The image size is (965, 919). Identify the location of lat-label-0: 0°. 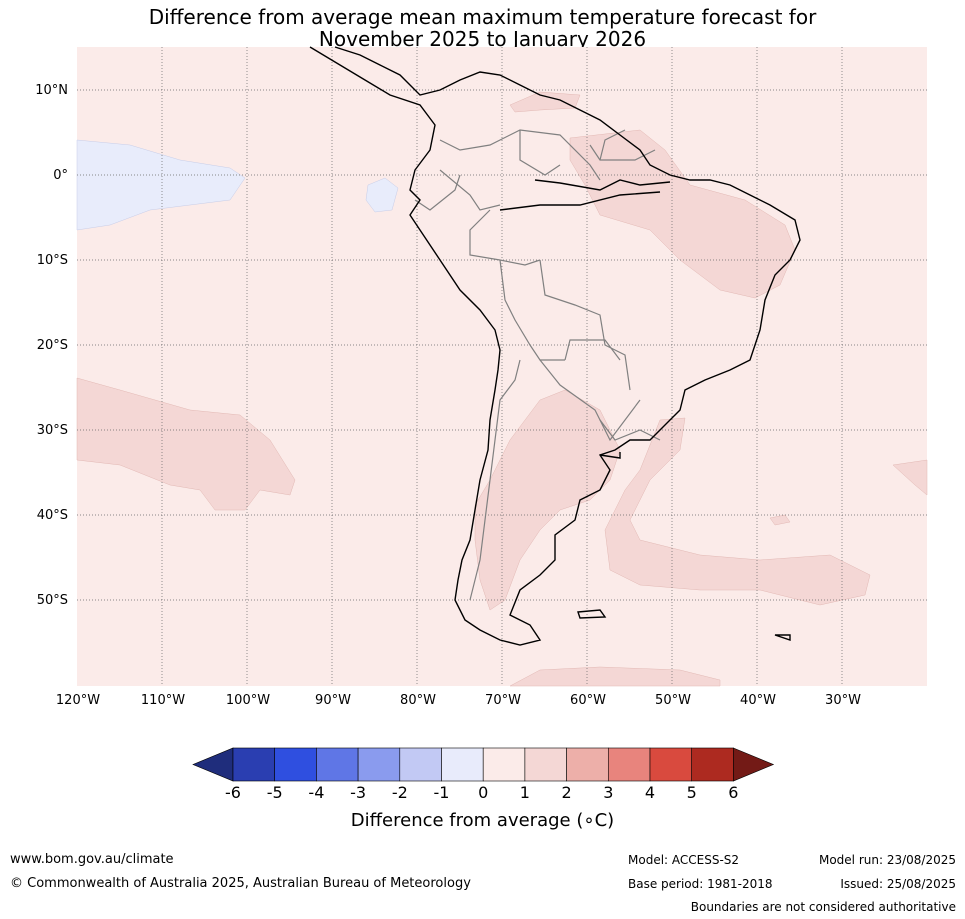
(60, 175).